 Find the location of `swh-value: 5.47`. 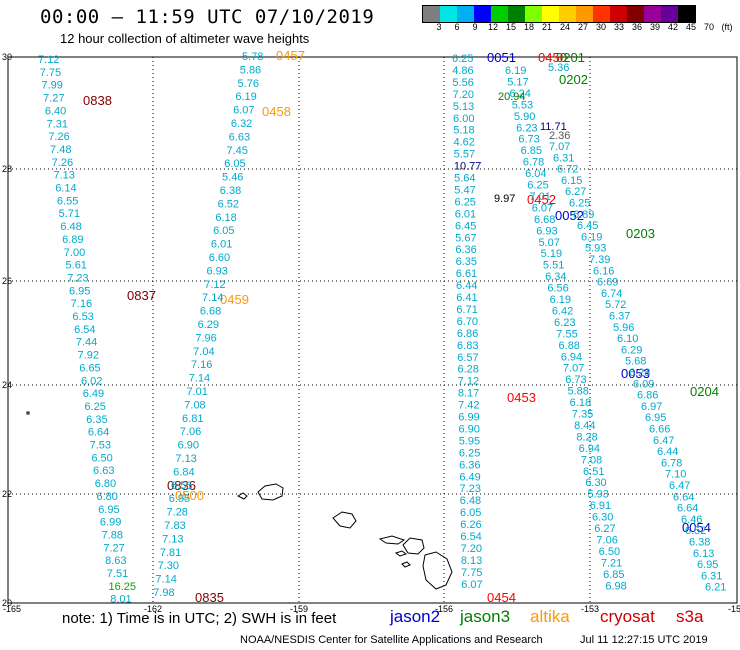

swh-value: 5.47 is located at coordinates (464, 190).